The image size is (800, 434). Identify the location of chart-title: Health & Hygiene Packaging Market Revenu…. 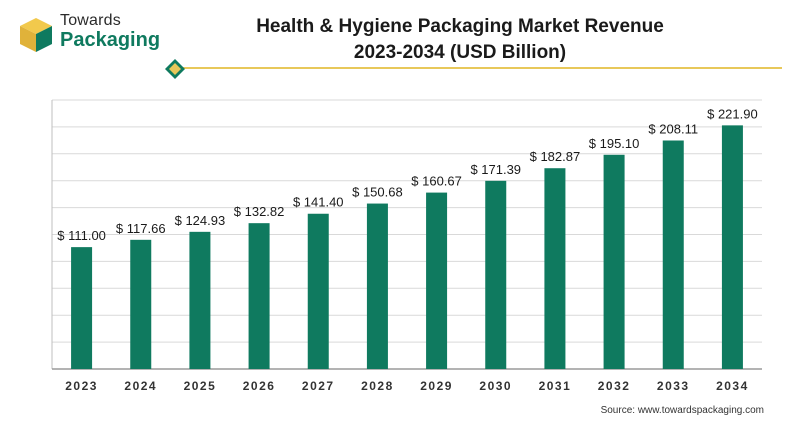
(460, 40).